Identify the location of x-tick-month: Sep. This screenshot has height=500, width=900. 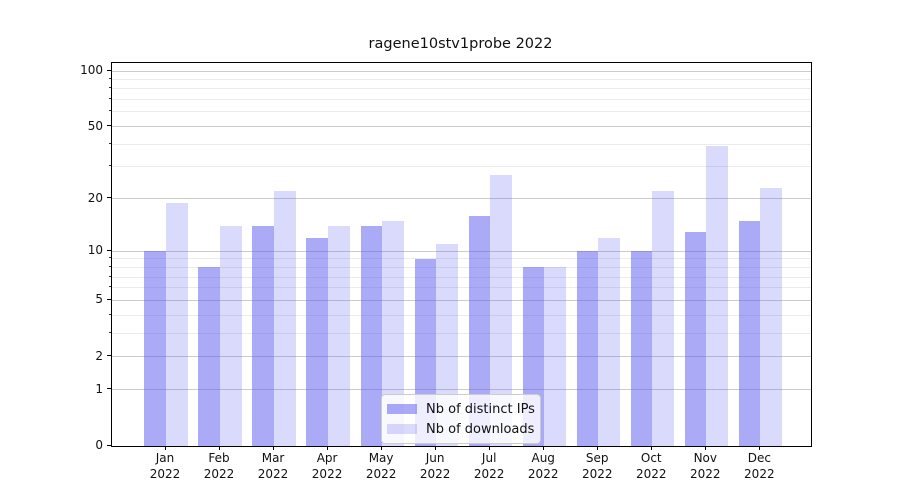
(597, 458).